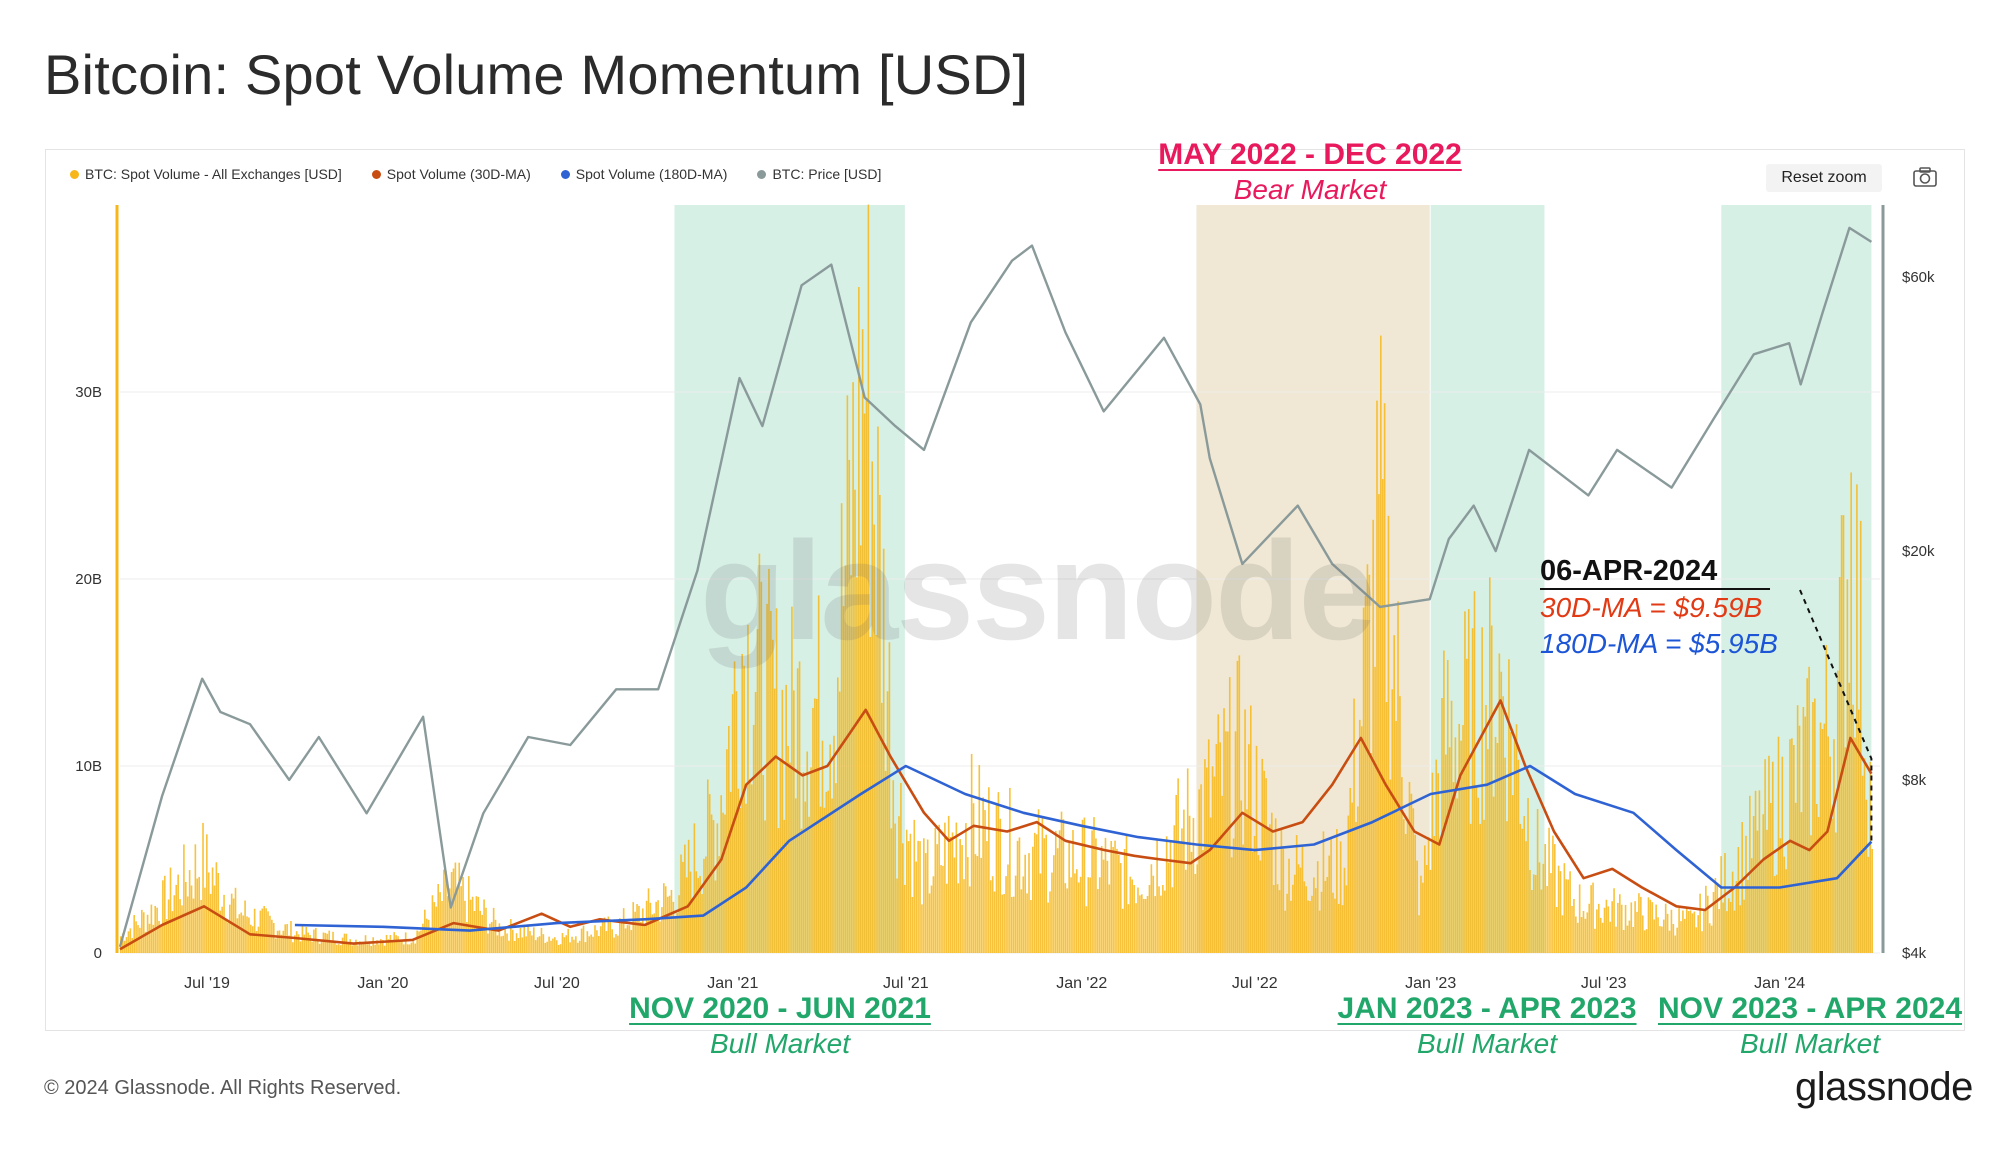 The width and height of the screenshot is (2000, 1152). What do you see at coordinates (1925, 177) in the screenshot?
I see `camera-icon` at bounding box center [1925, 177].